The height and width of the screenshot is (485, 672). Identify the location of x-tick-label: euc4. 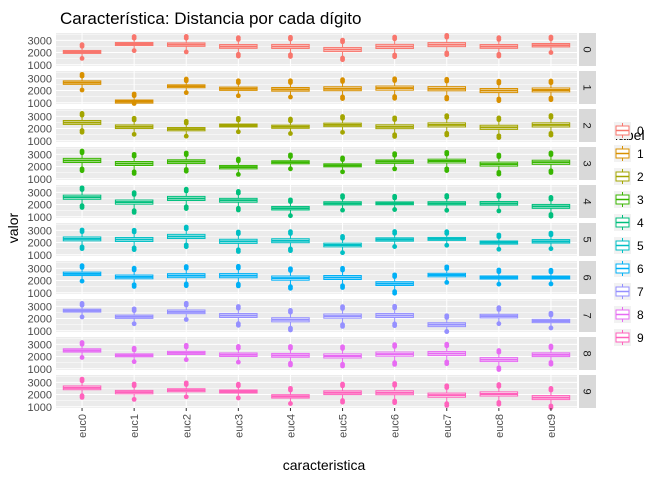
(291, 426).